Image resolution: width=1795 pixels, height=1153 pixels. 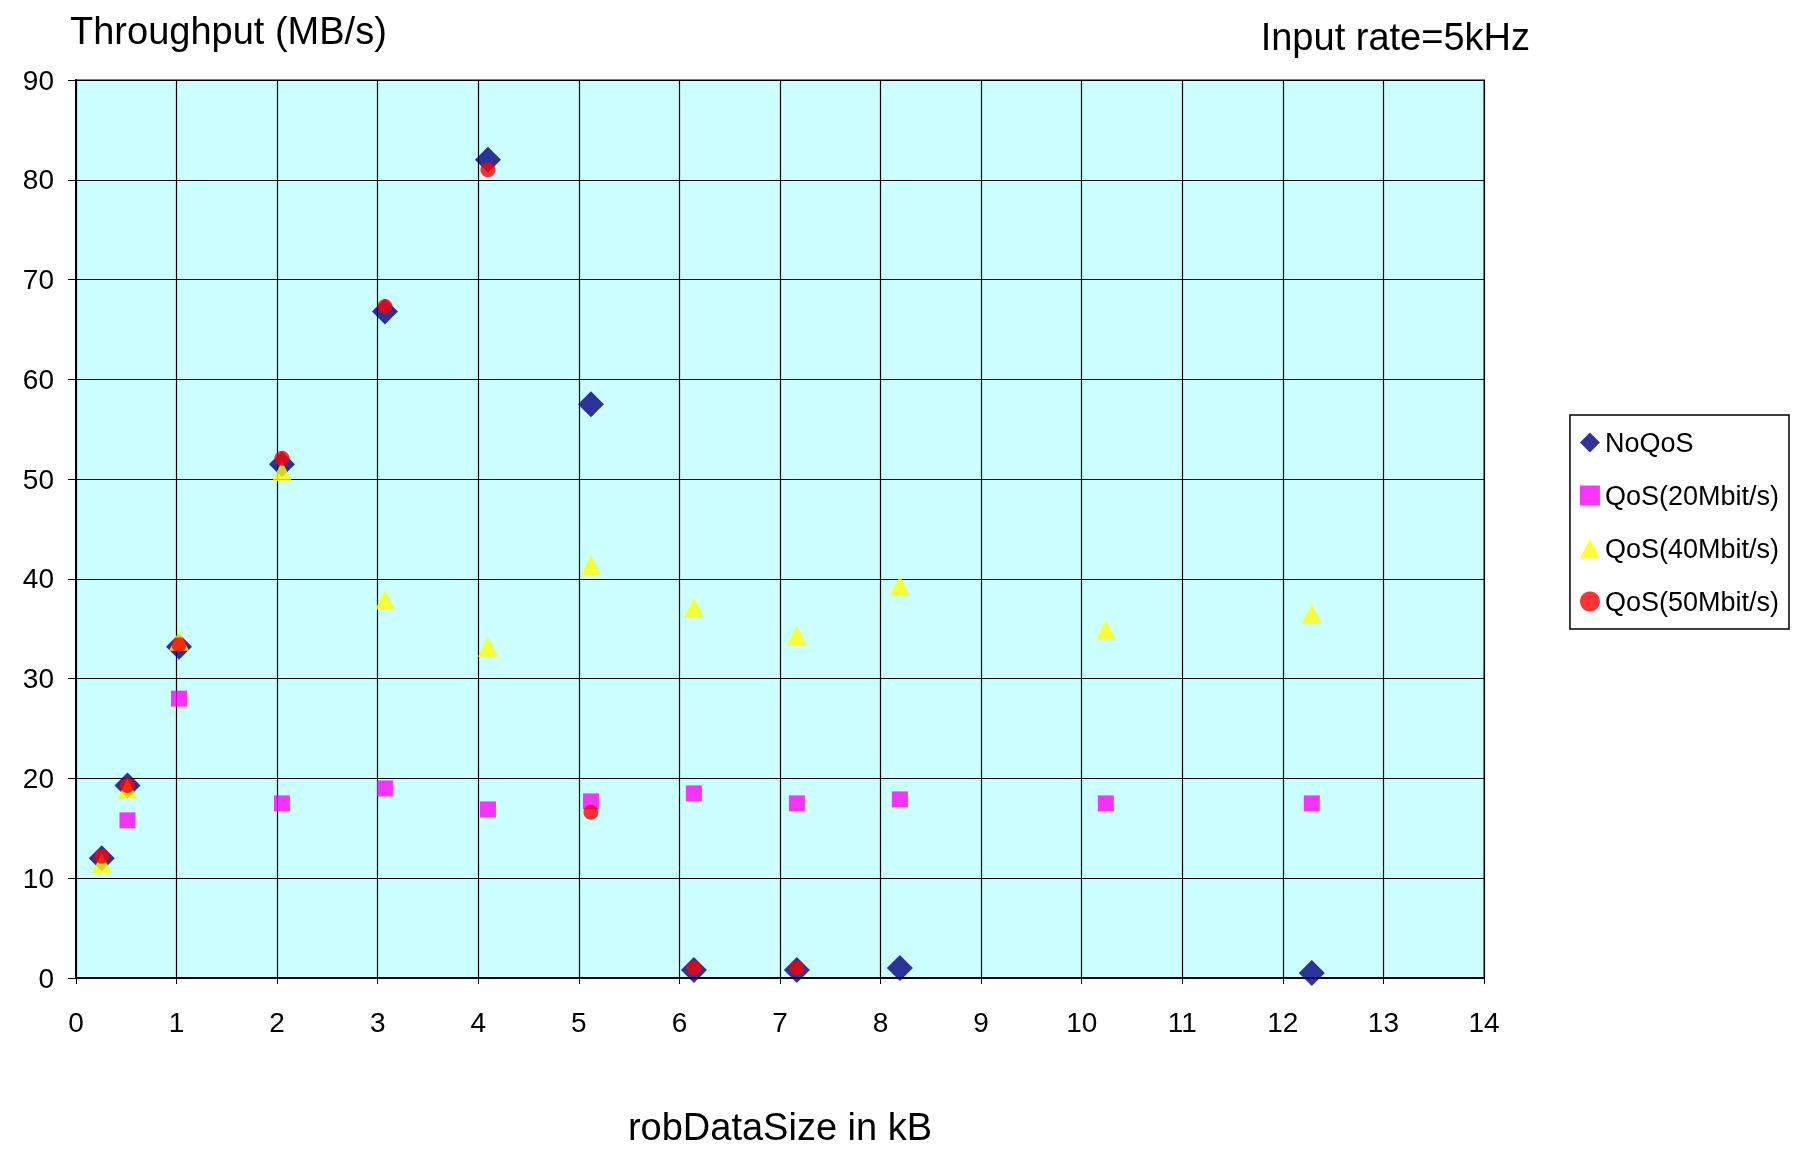 I want to click on y-tick-label: 30, so click(x=38, y=679).